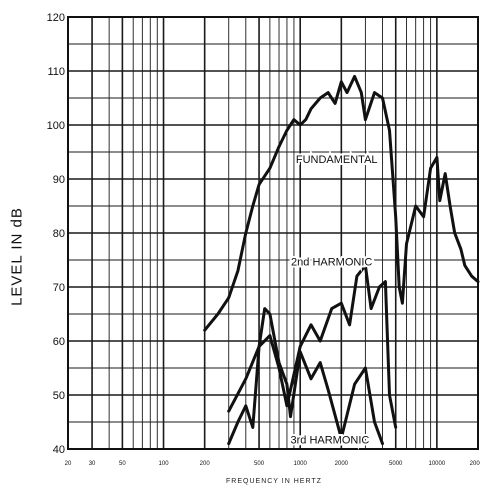  I want to click on x-axis-label: FREQUENCY IN HERTZ, so click(274, 481).